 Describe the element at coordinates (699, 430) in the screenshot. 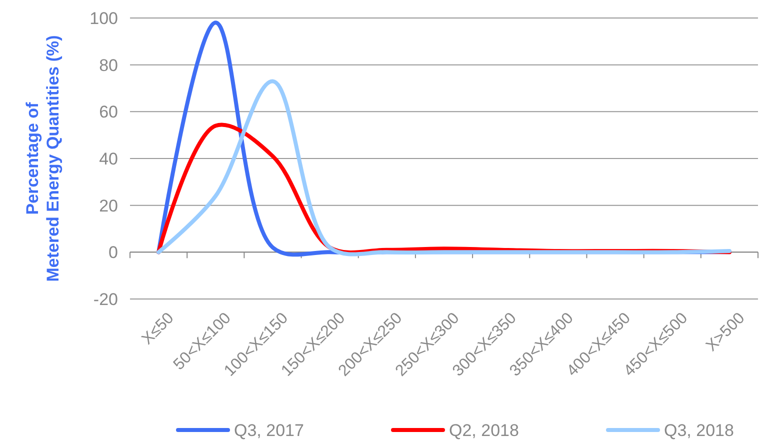

I see `legend-label: Q3, 2018` at that location.